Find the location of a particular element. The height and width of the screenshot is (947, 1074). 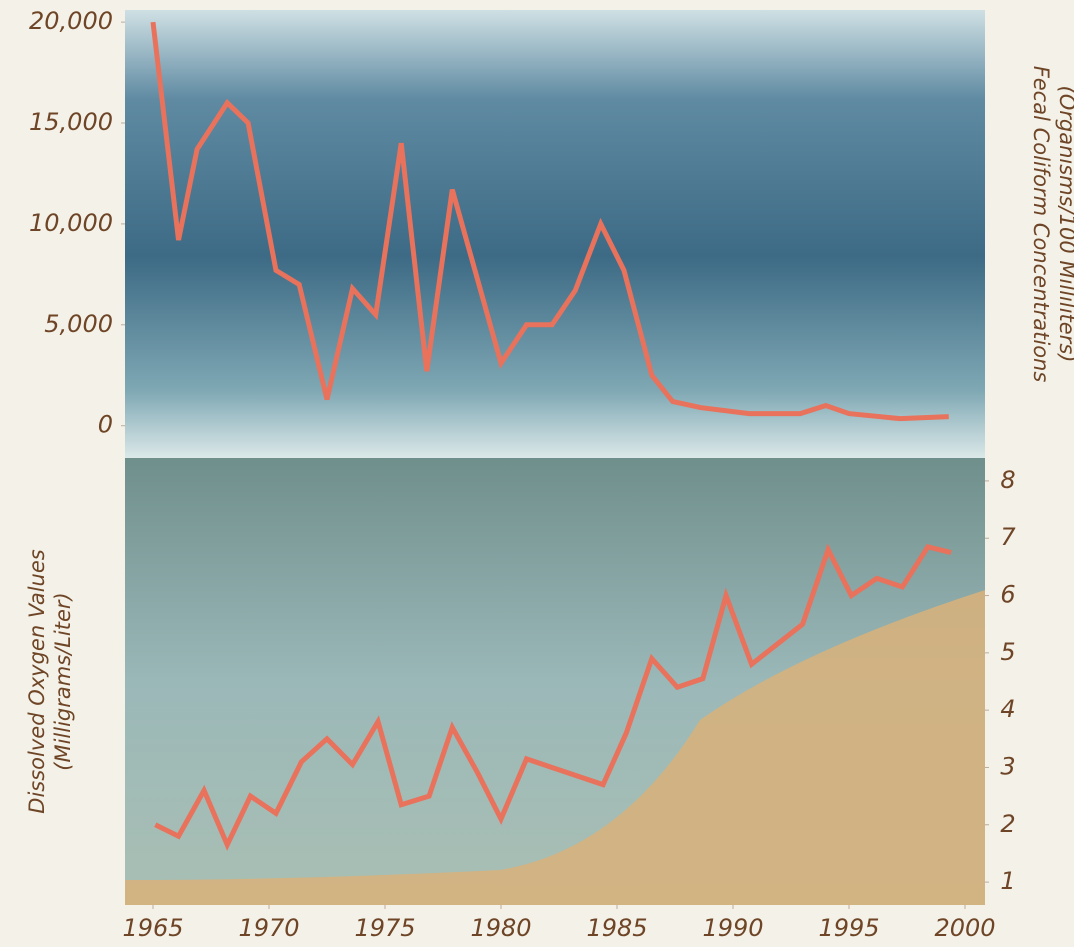

y-tick-label: 7 is located at coordinates (1008, 537).